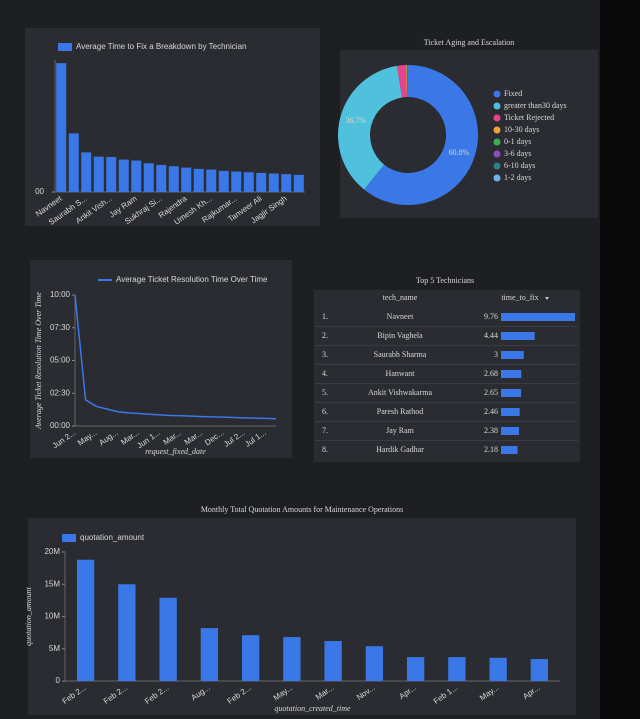 The image size is (640, 719). I want to click on legend-label: Average Ticket Resolution Time Over Time, so click(192, 279).